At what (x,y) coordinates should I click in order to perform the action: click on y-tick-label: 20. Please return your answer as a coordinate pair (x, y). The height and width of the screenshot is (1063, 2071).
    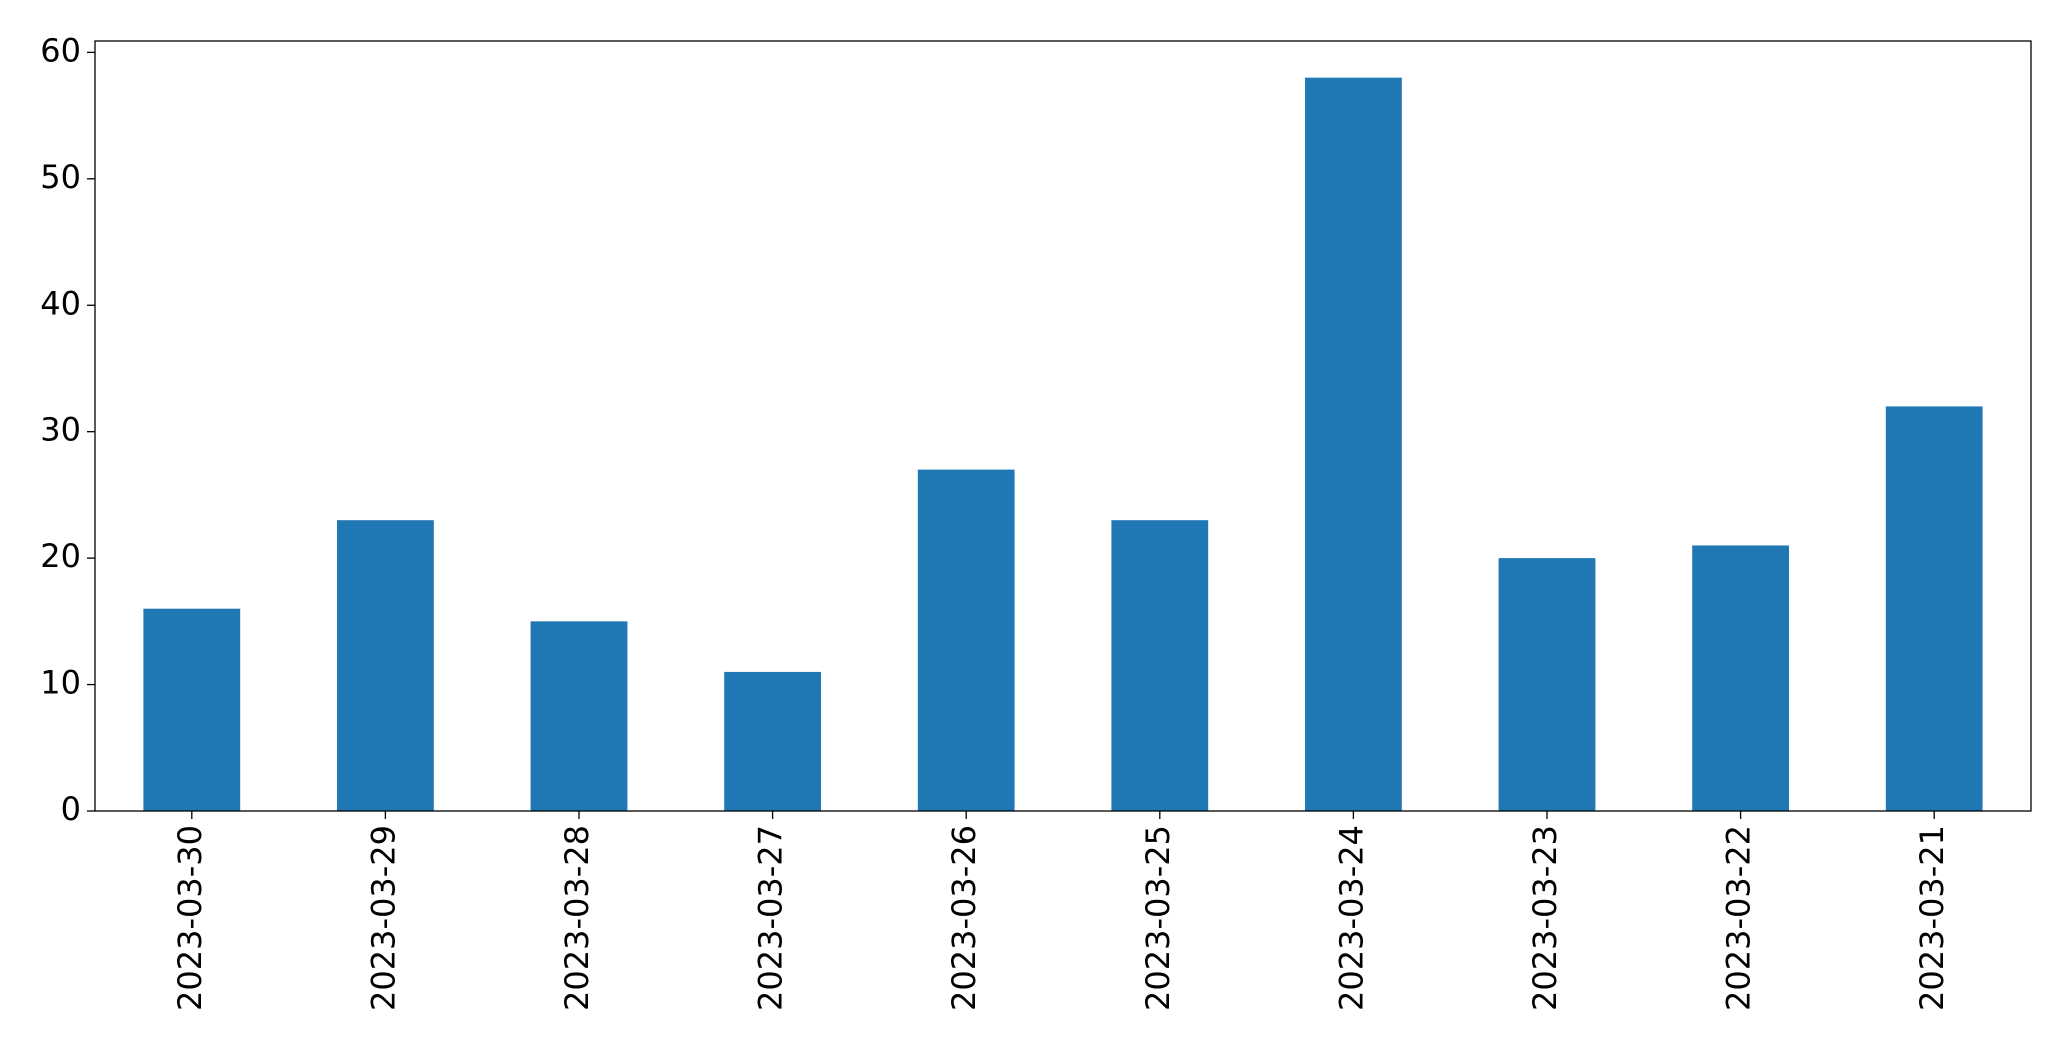
    Looking at the image, I should click on (60, 556).